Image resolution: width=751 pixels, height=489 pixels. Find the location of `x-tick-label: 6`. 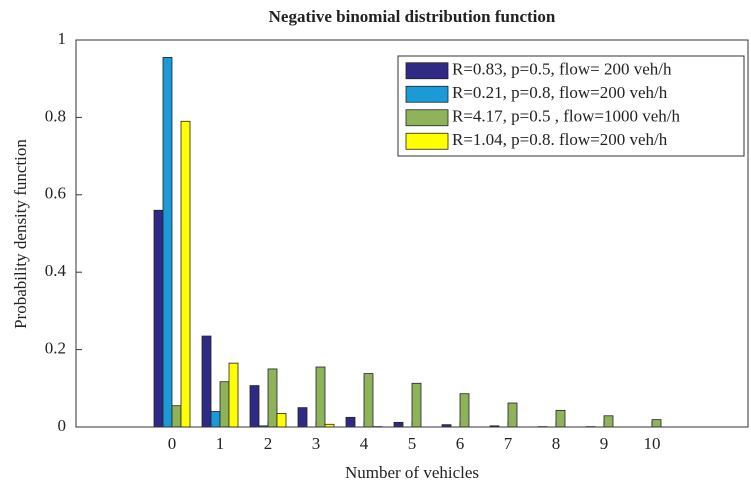

x-tick-label: 6 is located at coordinates (460, 443).